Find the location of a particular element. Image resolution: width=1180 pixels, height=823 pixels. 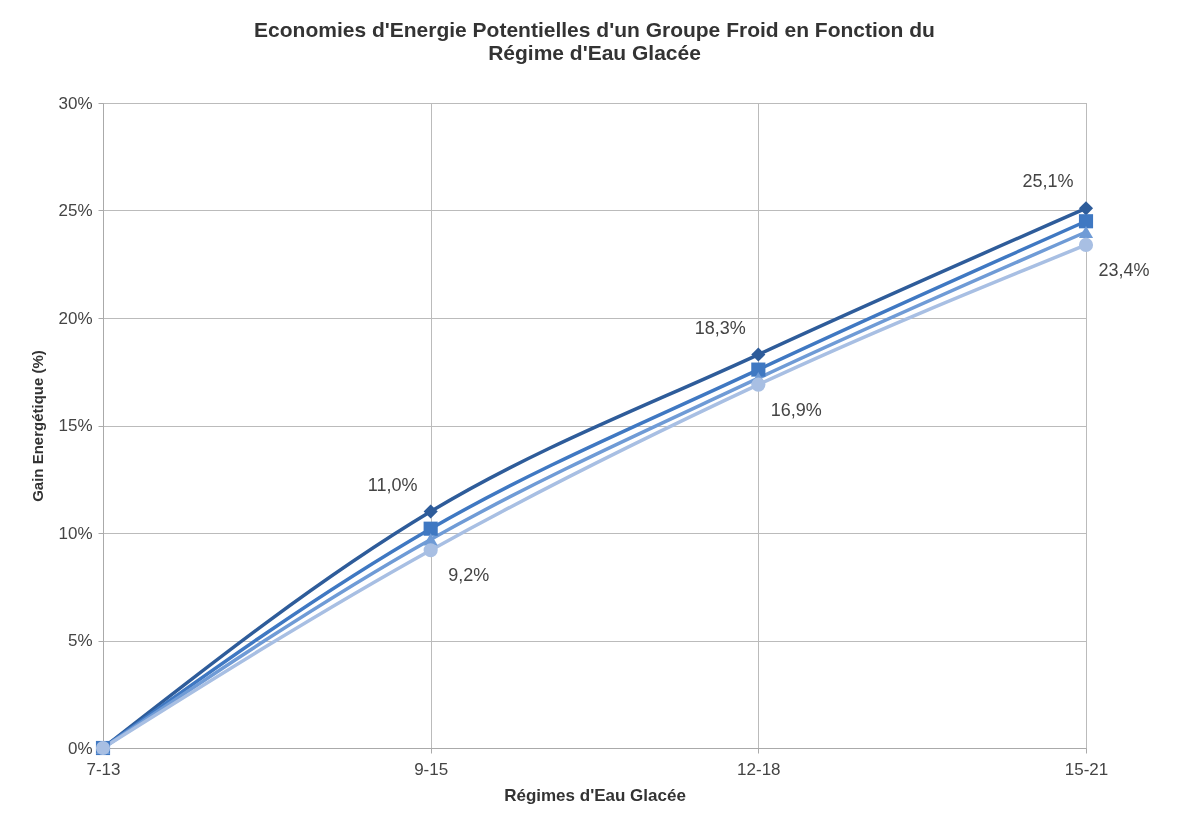

y-tick-label: 25% is located at coordinates (75, 210).